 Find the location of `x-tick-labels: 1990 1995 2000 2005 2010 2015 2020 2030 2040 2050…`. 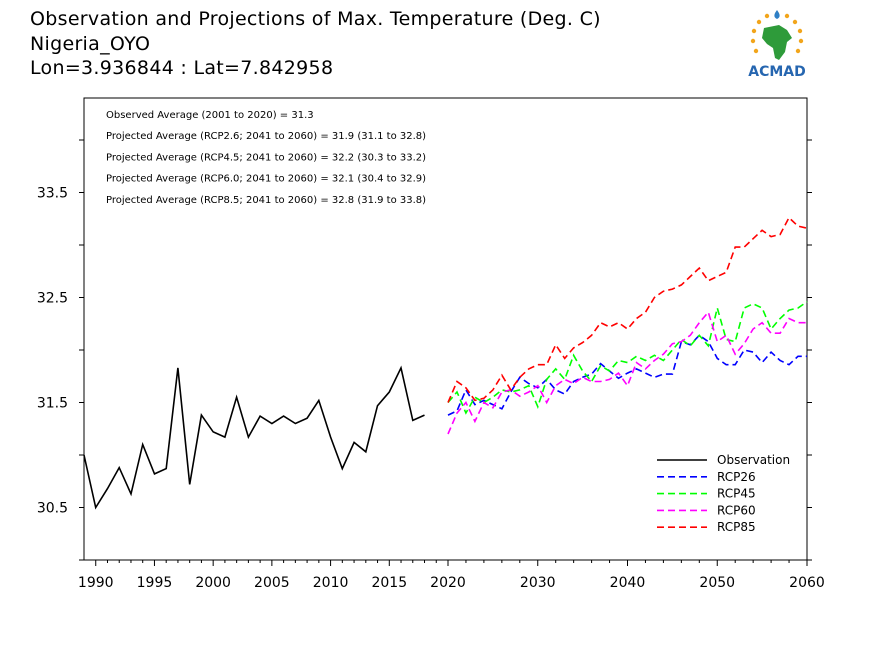

x-tick-labels: 1990 1995 2000 2005 2010 2015 2020 2030 2040 2050… is located at coordinates (451, 583).